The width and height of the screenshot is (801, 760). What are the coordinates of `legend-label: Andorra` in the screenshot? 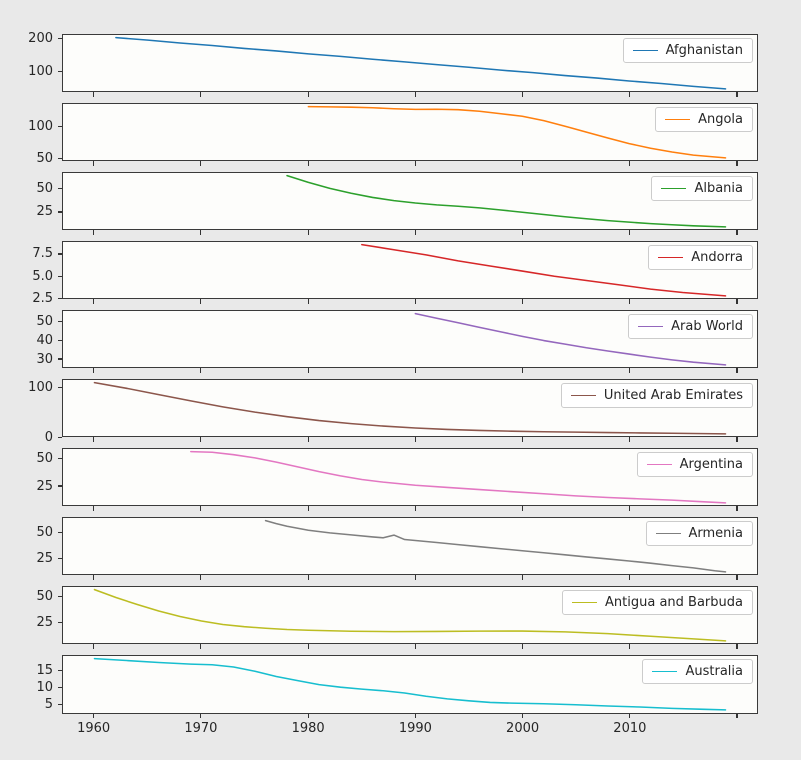 It's located at (717, 257).